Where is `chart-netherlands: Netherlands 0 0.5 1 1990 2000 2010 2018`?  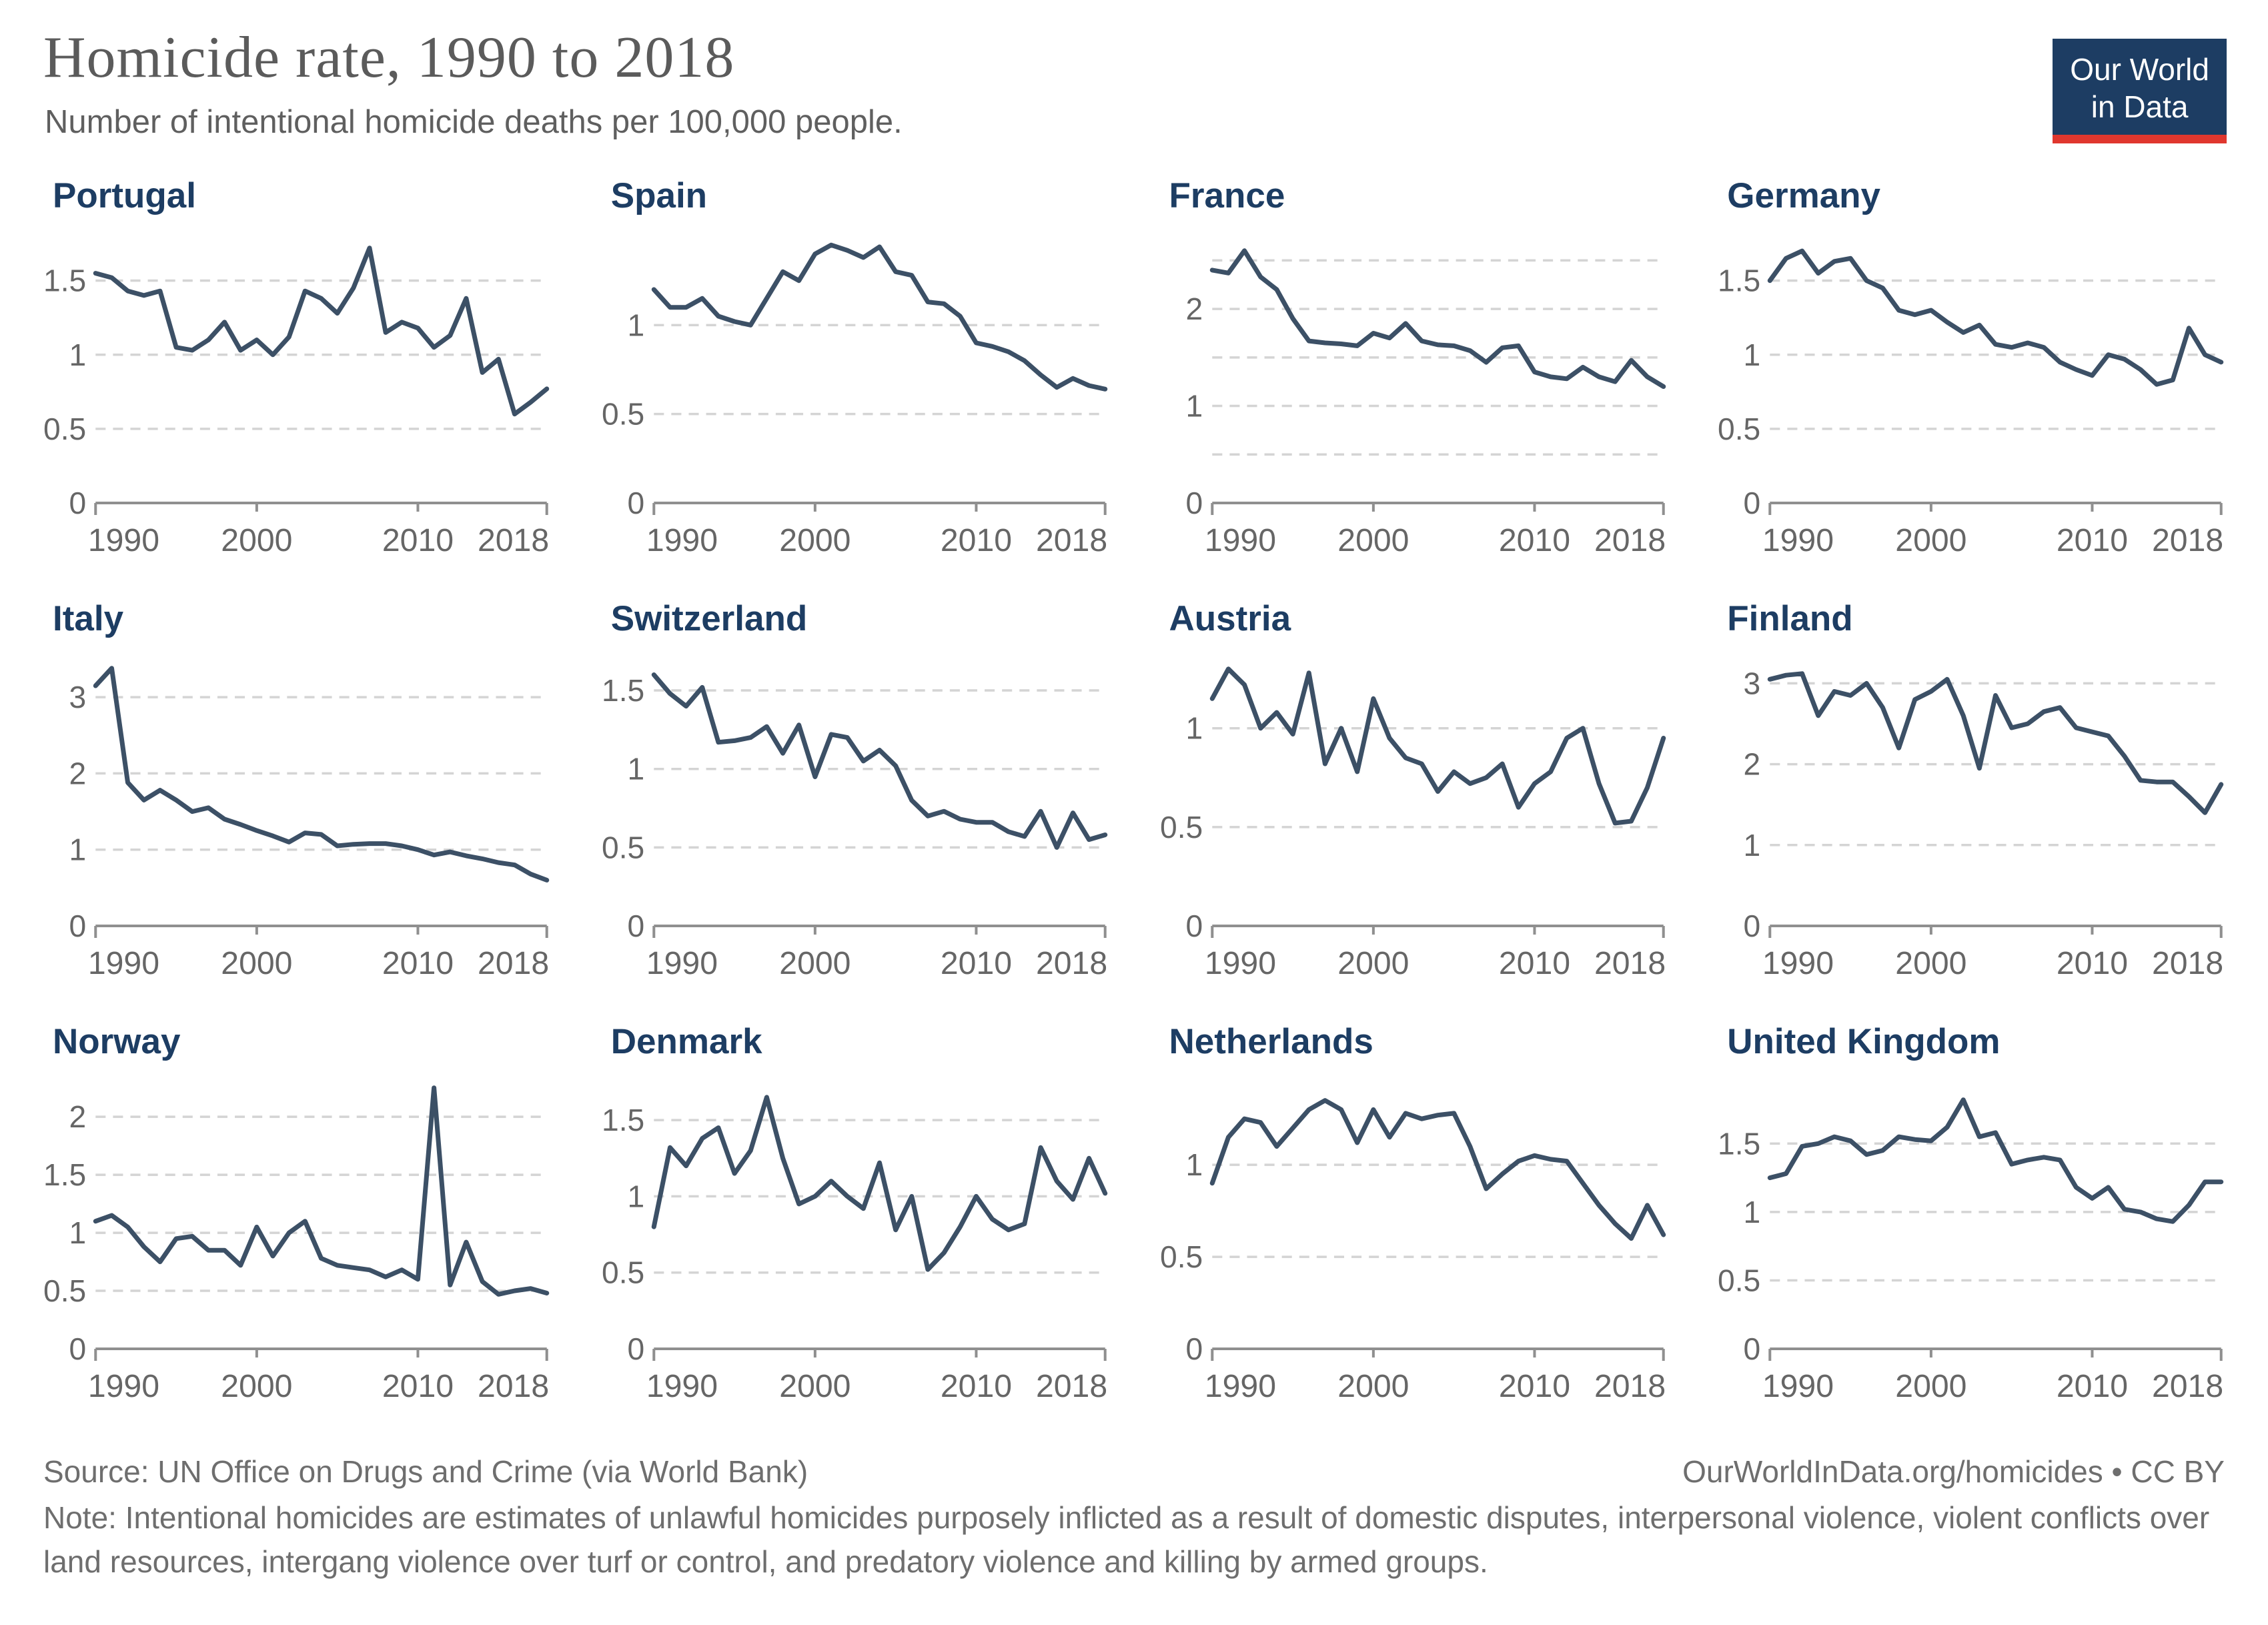 chart-netherlands: Netherlands 0 0.5 1 1990 2000 2010 2018 is located at coordinates (1414, 1214).